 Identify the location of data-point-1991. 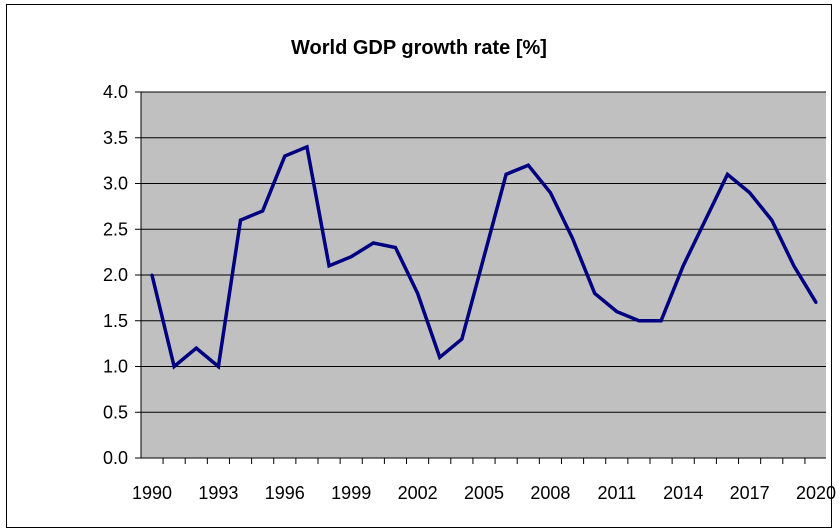
(174, 366).